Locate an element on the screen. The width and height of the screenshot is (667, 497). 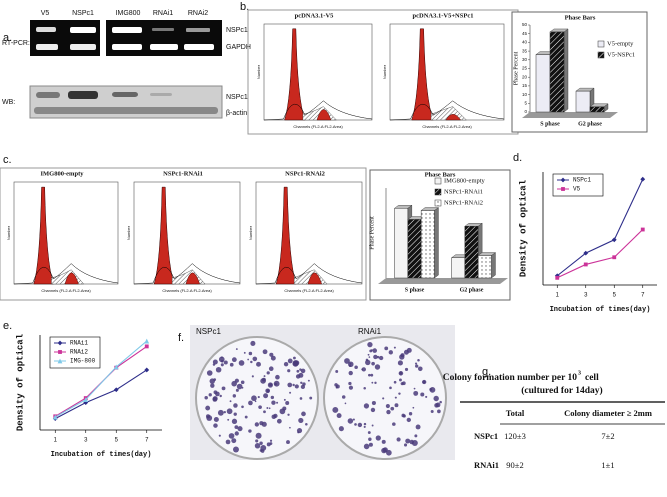
table-header: Total is located at coordinates (515, 413).